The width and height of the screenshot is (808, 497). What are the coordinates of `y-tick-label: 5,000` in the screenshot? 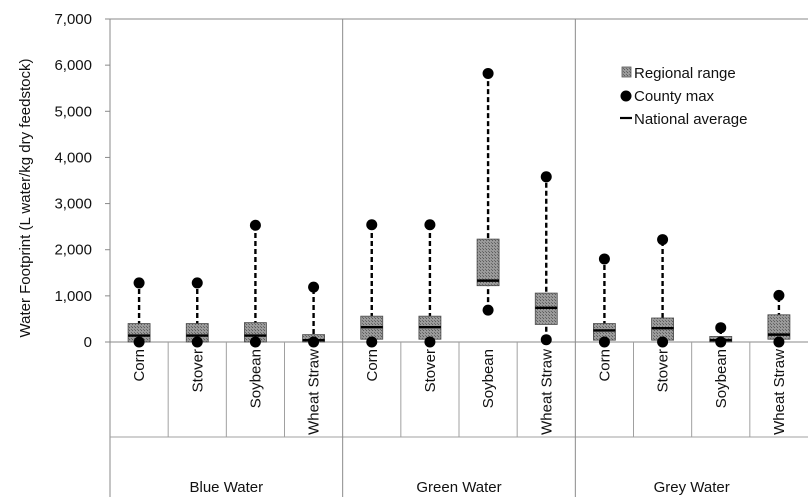 It's located at (73, 111).